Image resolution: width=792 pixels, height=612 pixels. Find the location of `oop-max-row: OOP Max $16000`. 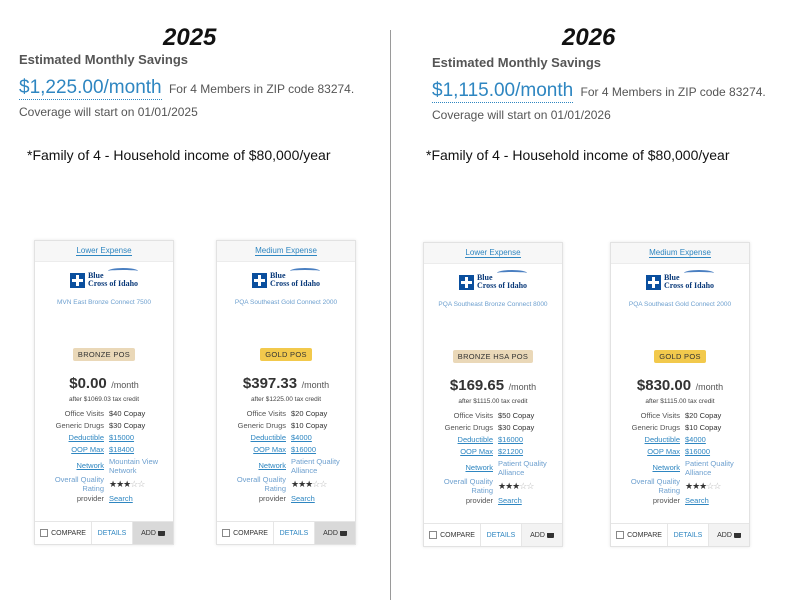

oop-max-row: OOP Max $16000 is located at coordinates (286, 450).